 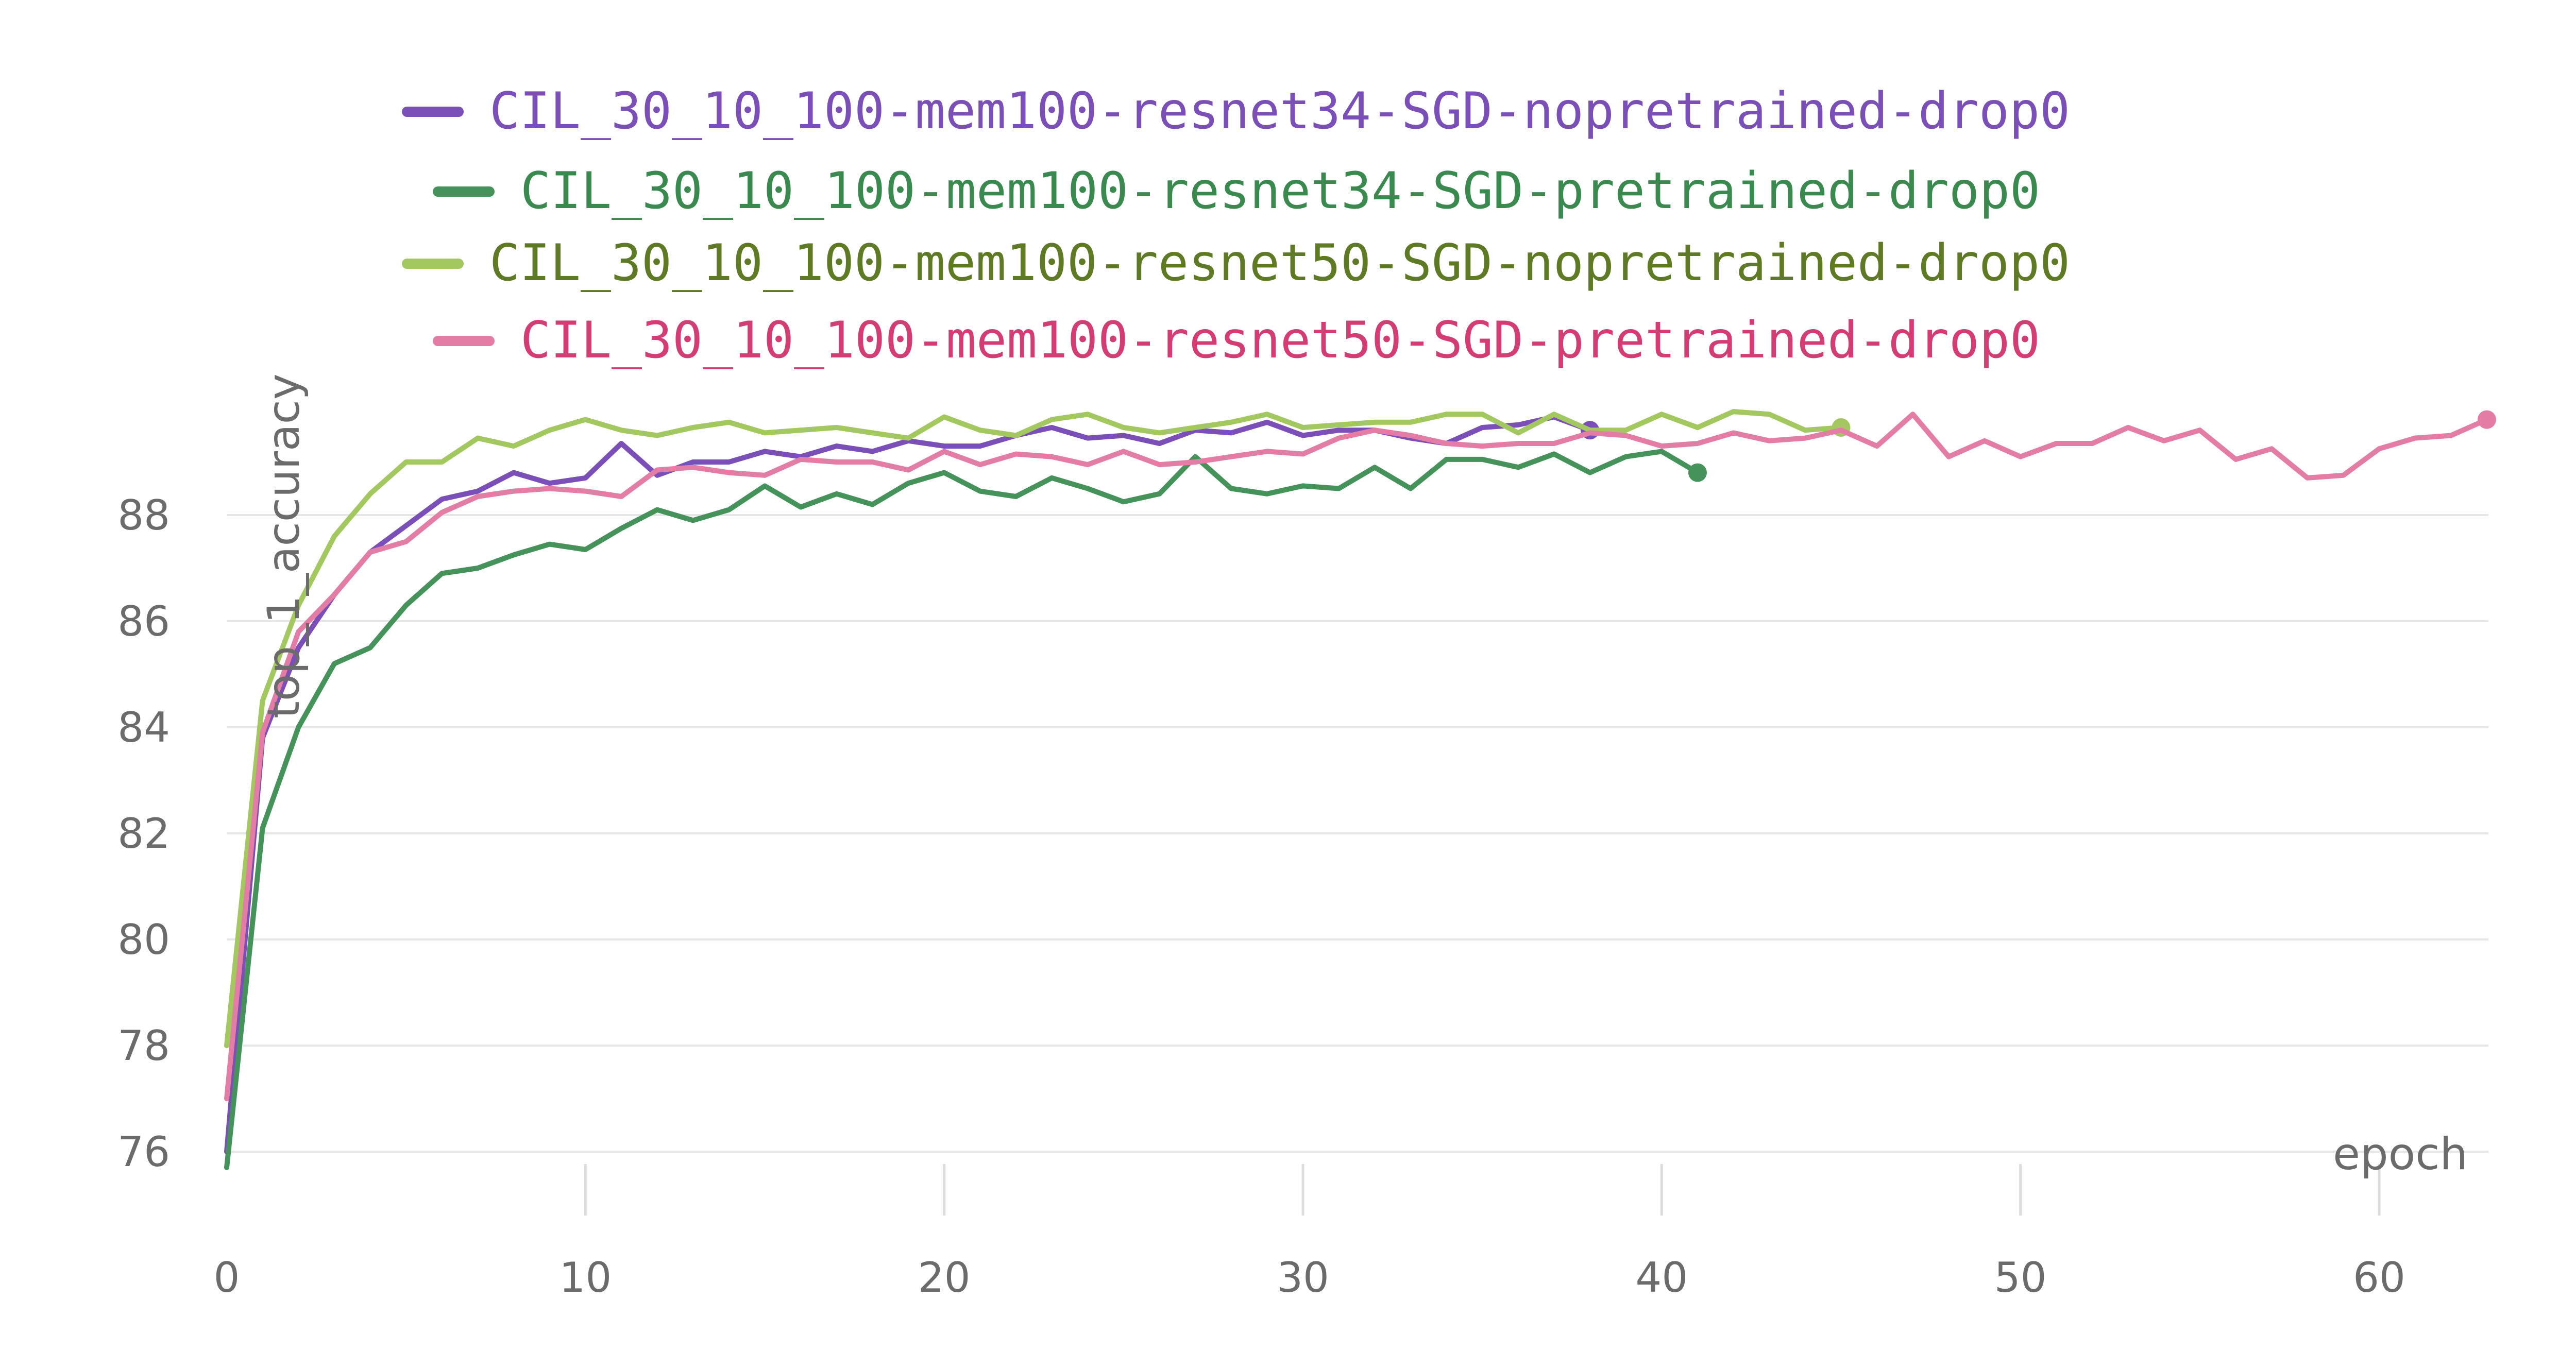 What do you see at coordinates (143, 1046) in the screenshot?
I see `y-tick-label: 78` at bounding box center [143, 1046].